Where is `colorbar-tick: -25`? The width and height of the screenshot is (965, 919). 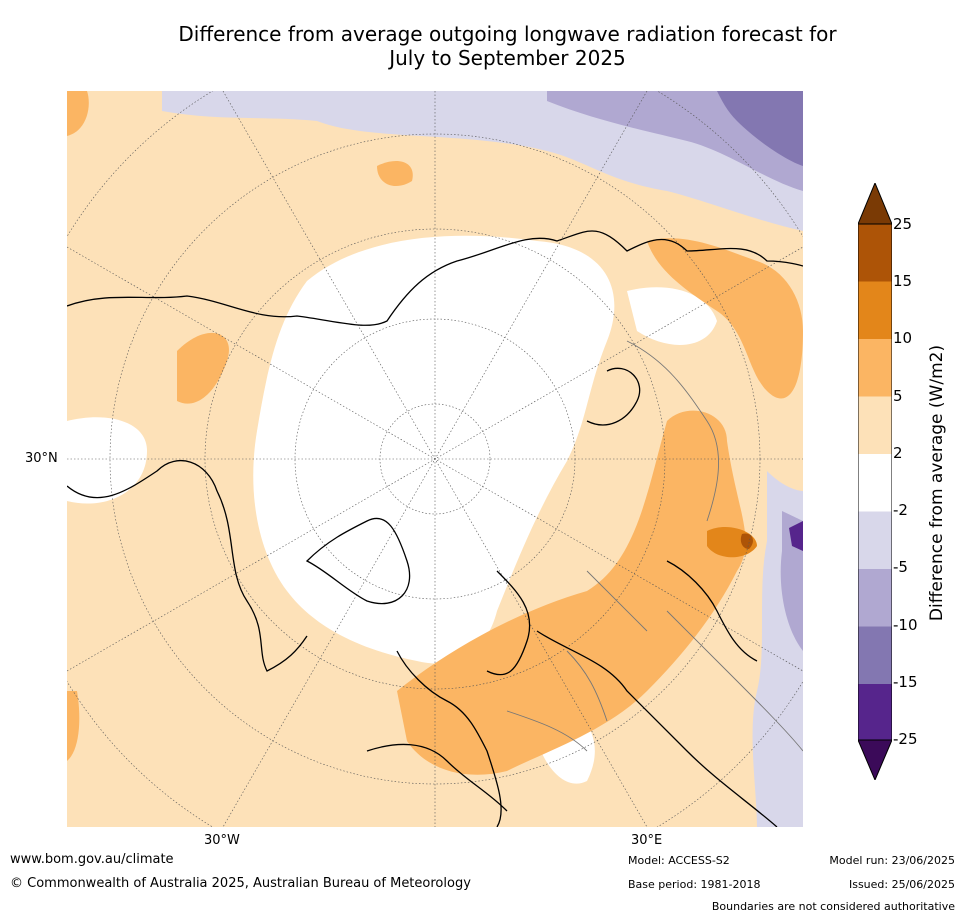
colorbar-tick: -25 is located at coordinates (905, 739).